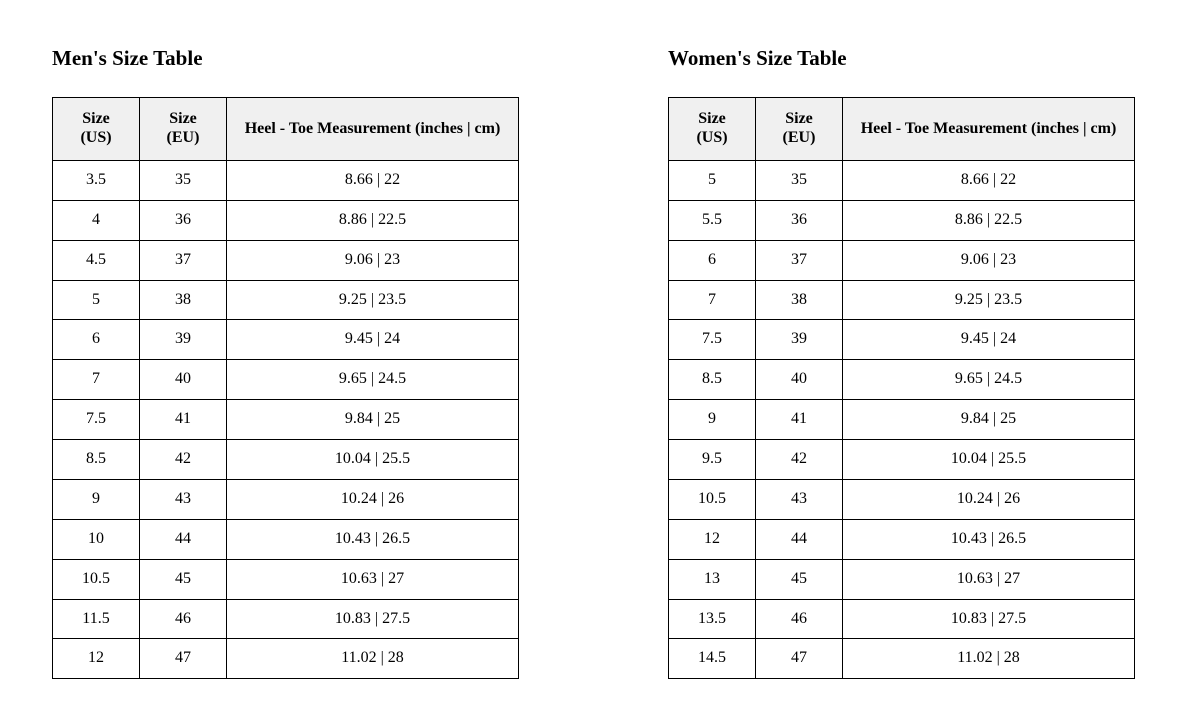 This screenshot has height=720, width=1200. I want to click on table-row: 13 45 10.63 | 27, so click(901, 579).